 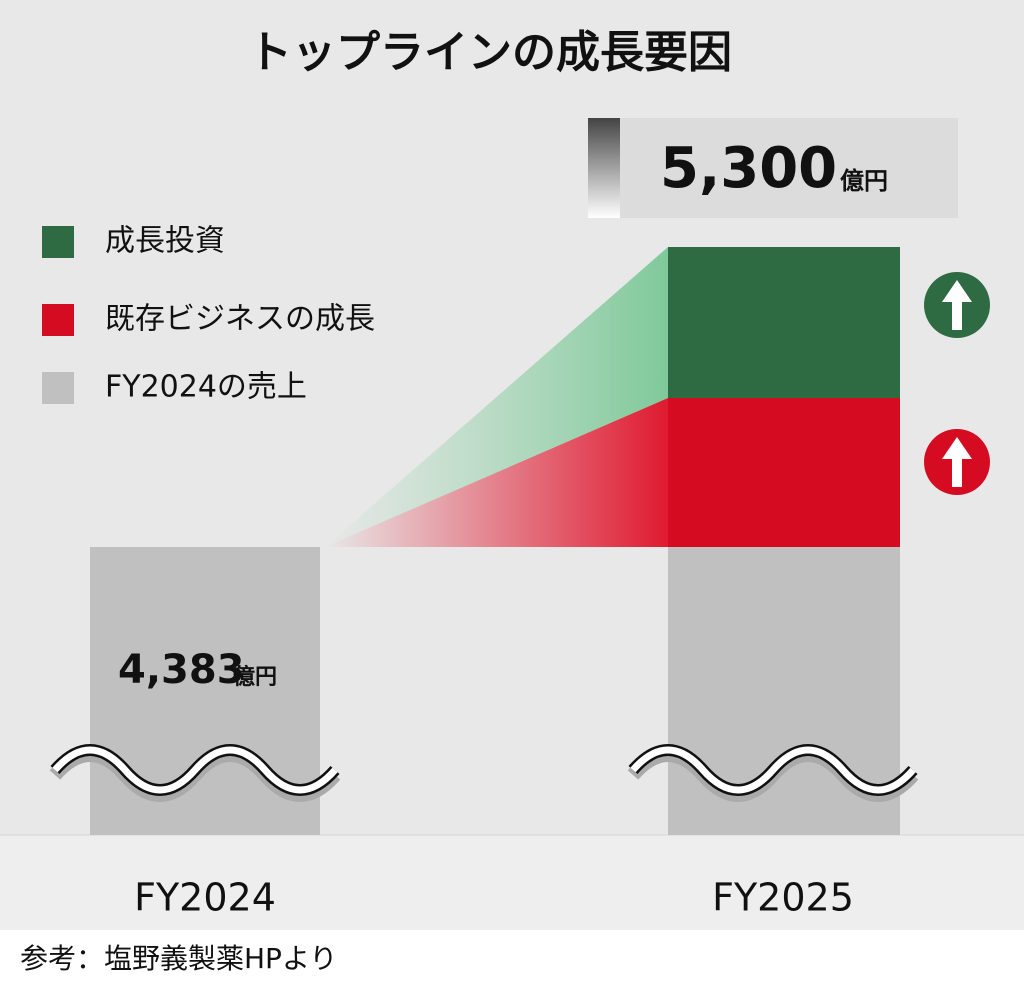 I want to click on category-label: FY2025, so click(x=783, y=898).